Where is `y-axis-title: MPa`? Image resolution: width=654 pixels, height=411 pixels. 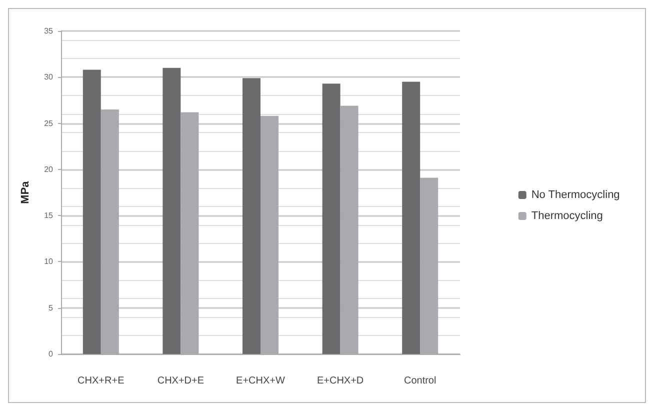 y-axis-title: MPa is located at coordinates (26, 192).